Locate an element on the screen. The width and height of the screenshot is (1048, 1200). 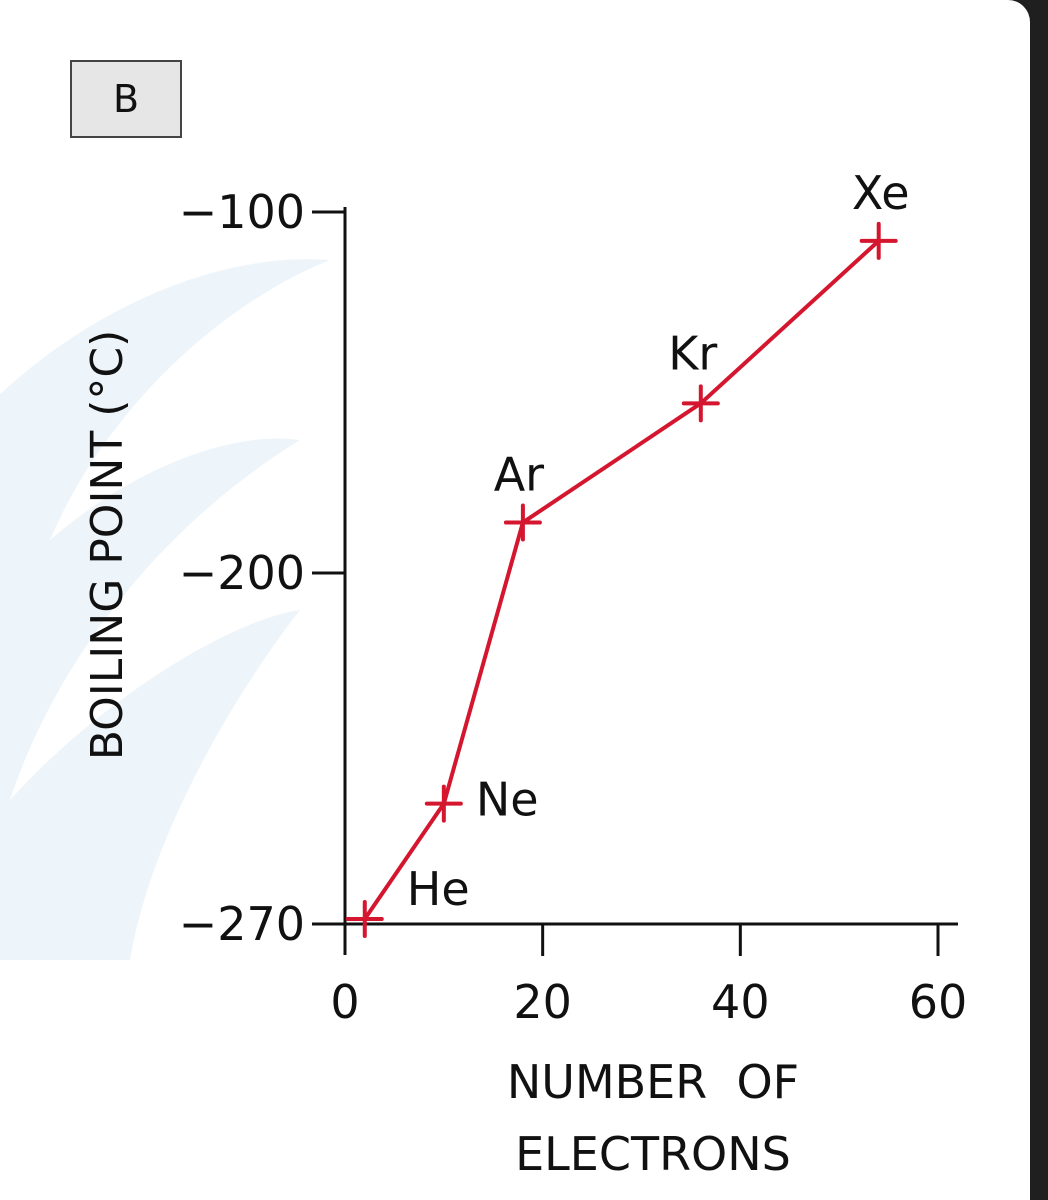
point-label: Xe is located at coordinates (881, 193).